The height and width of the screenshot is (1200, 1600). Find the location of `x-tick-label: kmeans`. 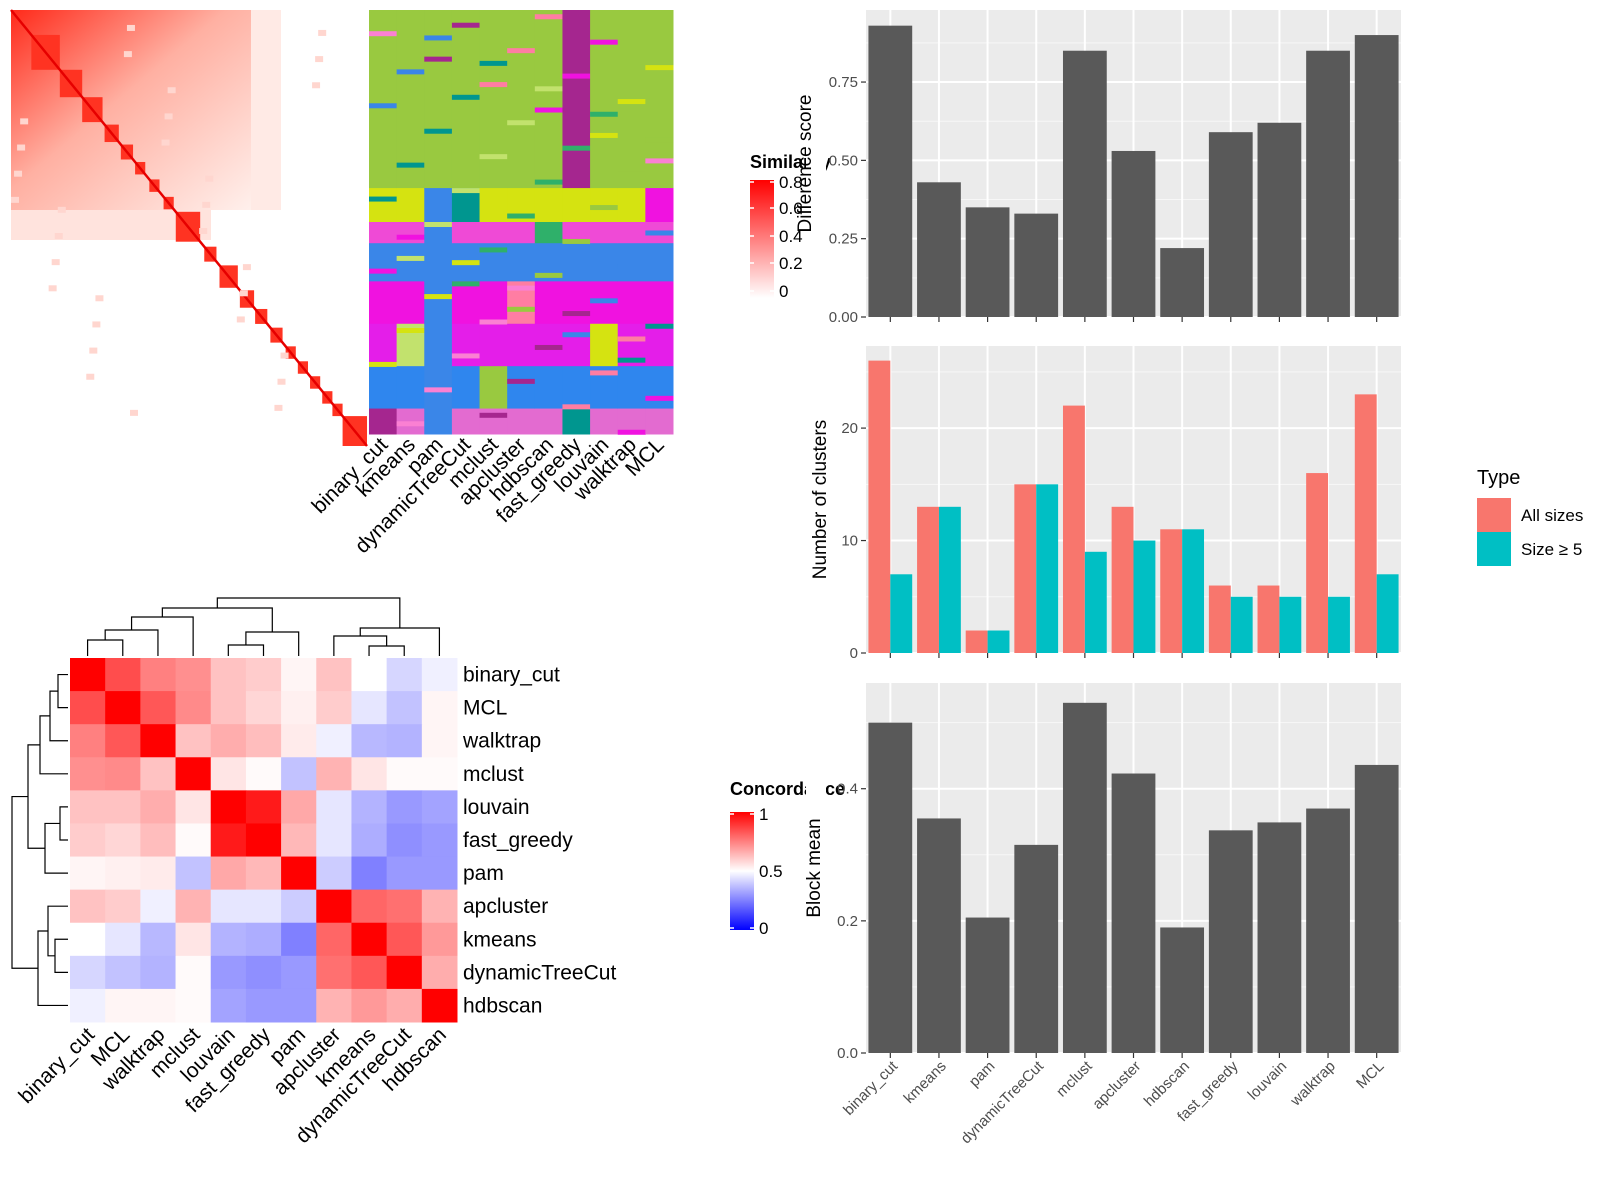

x-tick-label: kmeans is located at coordinates (925, 1082).